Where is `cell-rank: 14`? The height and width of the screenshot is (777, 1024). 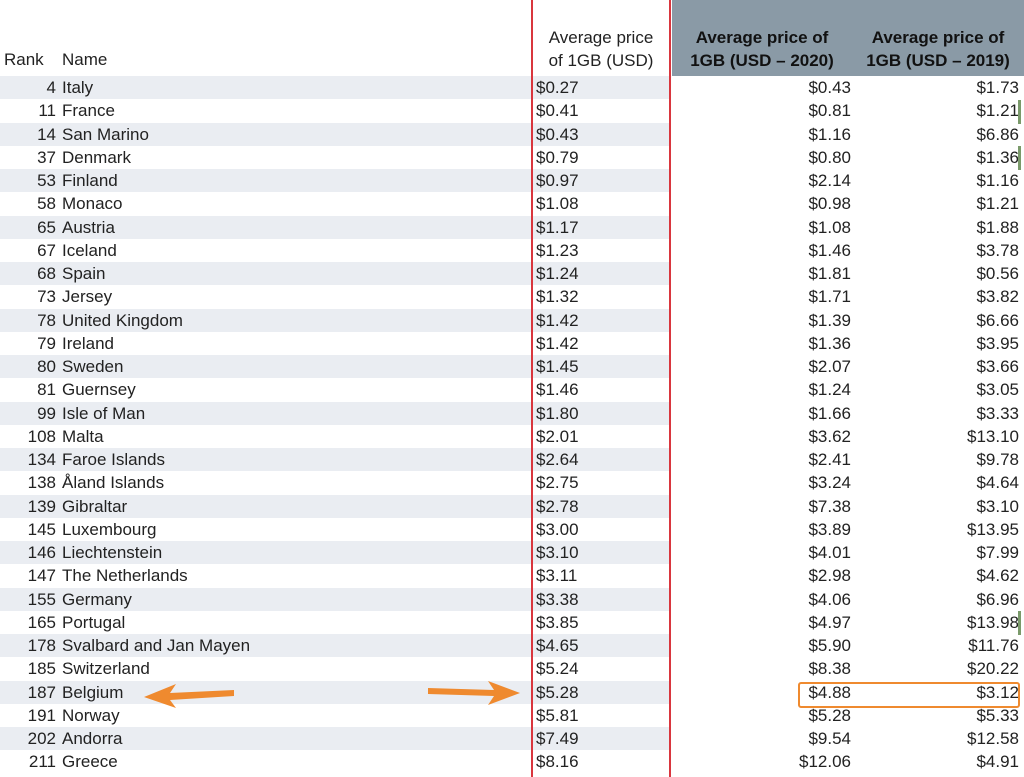 cell-rank: 14 is located at coordinates (46, 134).